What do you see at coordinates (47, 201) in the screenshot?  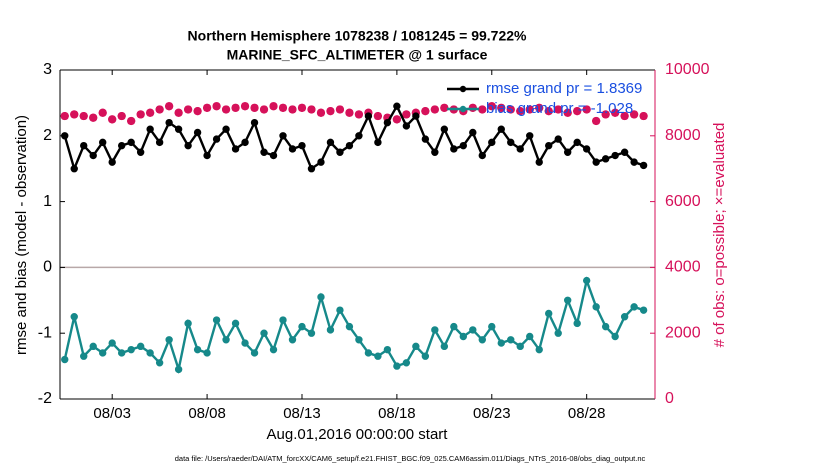 I see `y-tick-label: 1` at bounding box center [47, 201].